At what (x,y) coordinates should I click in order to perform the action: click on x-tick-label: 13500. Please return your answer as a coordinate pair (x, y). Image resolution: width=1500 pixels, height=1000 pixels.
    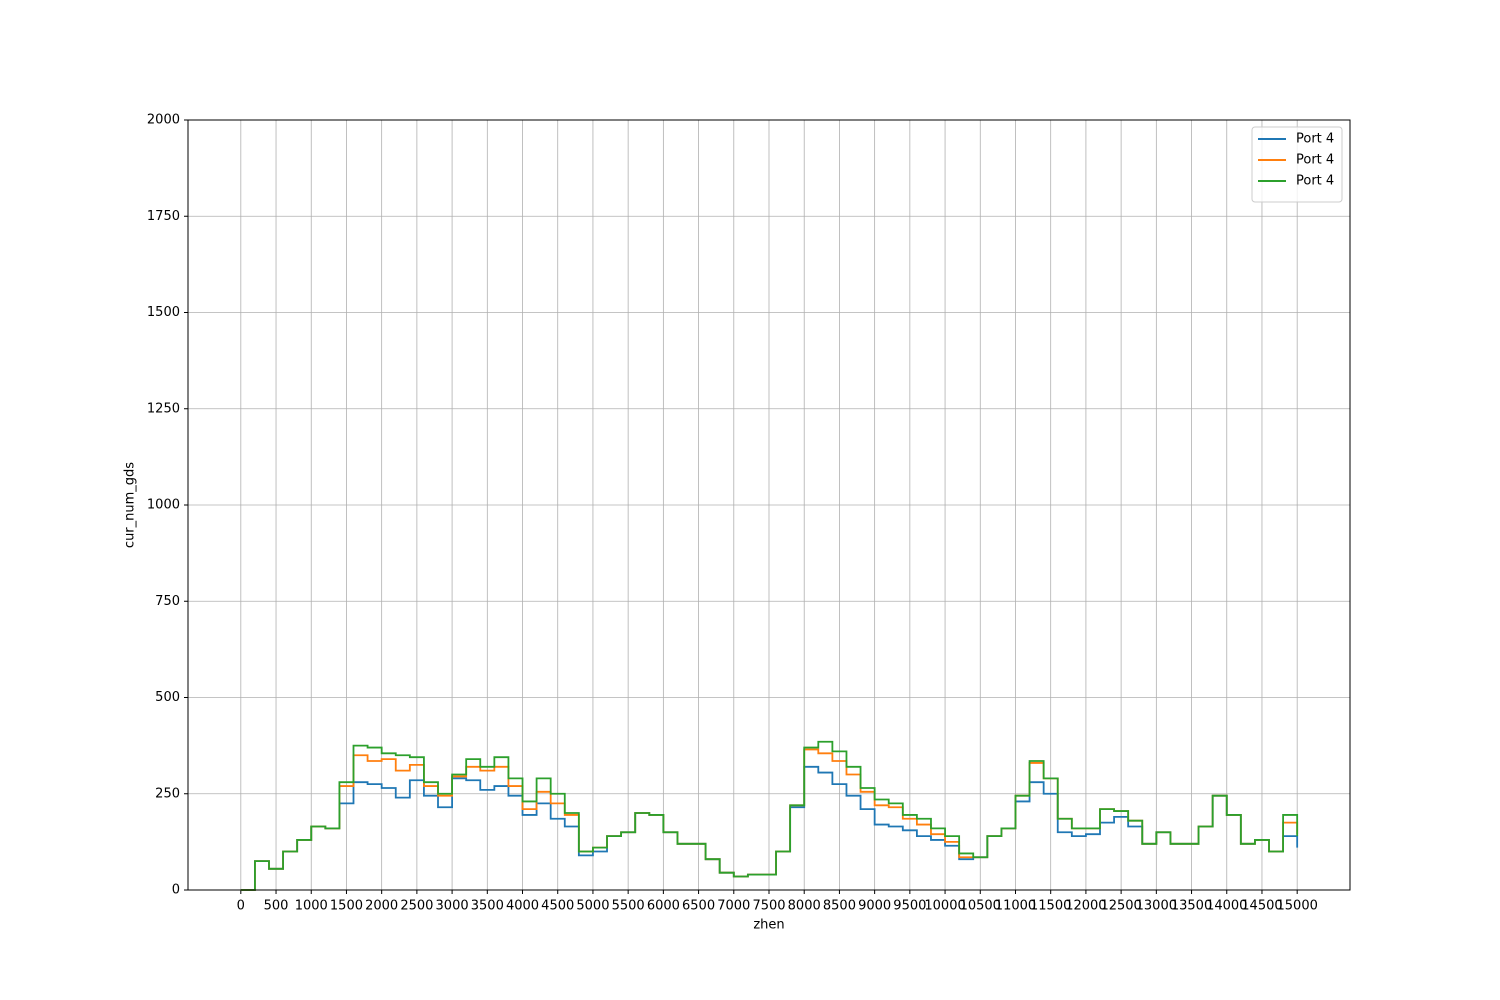
    Looking at the image, I should click on (1191, 906).